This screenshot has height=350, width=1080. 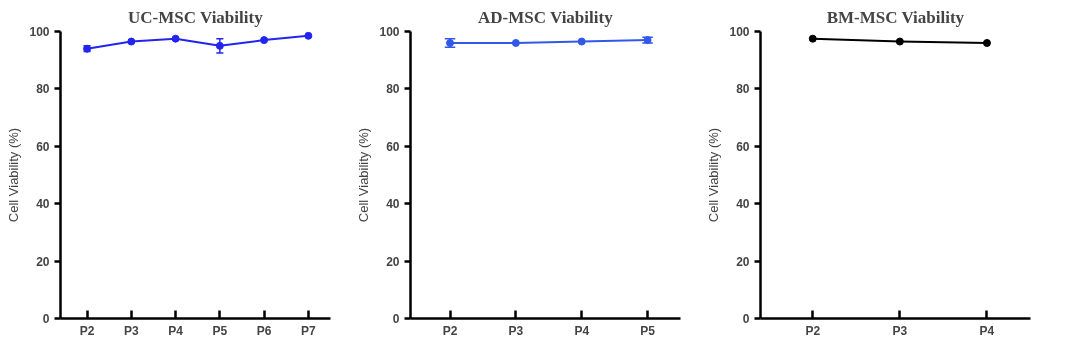 What do you see at coordinates (546, 17) in the screenshot?
I see `chart-title: AD-MSC Viability` at bounding box center [546, 17].